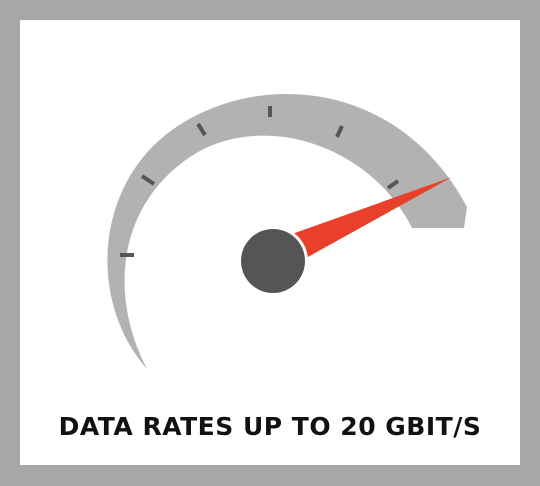 Image resolution: width=540 pixels, height=486 pixels. I want to click on gauge-needle, so click(370, 222).